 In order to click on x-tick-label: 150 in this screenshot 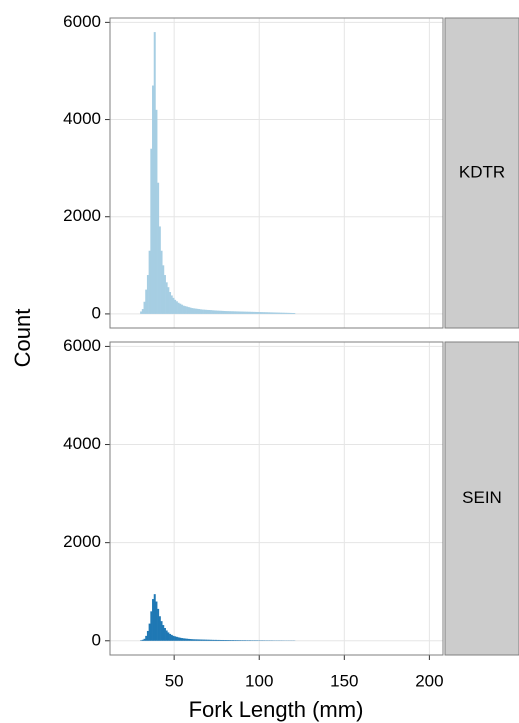, I will do `click(344, 680)`.